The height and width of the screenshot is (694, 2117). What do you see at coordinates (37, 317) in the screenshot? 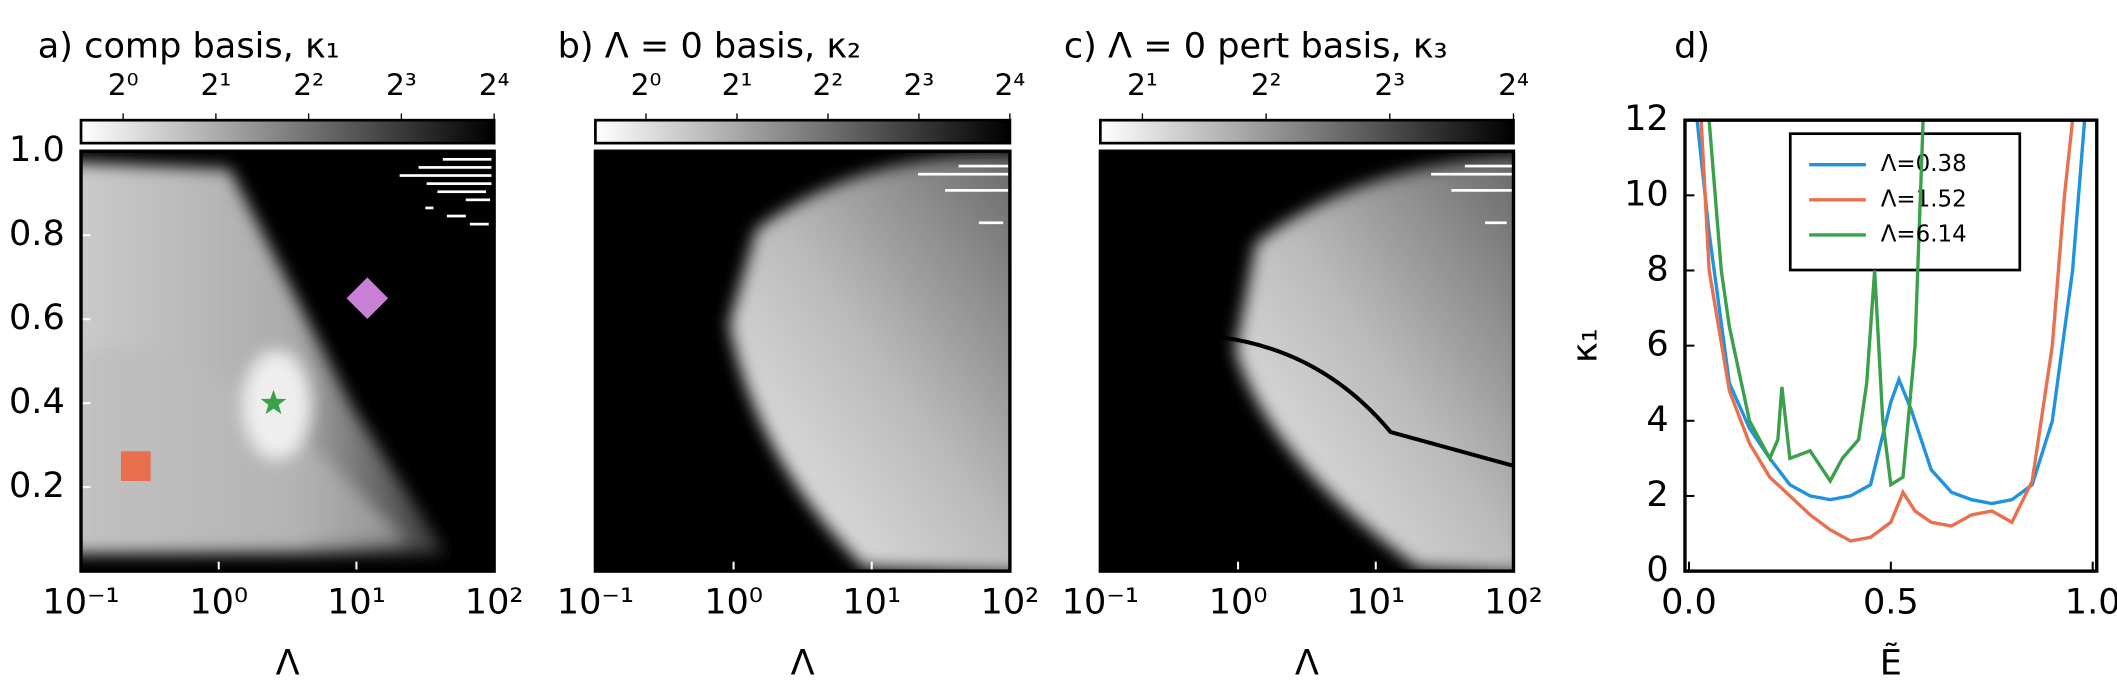
I see `y-tick-label: 0.6` at bounding box center [37, 317].